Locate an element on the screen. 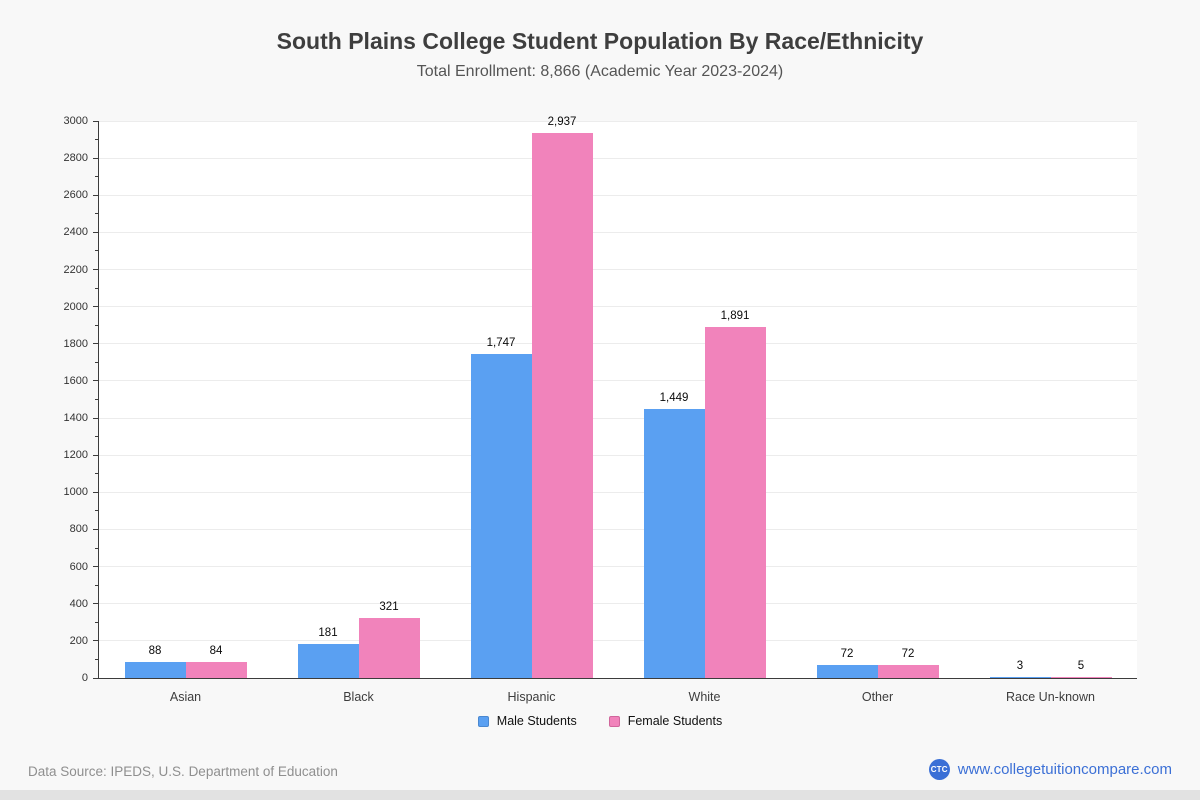 This screenshot has width=1200, height=800. bar-male-white is located at coordinates (674, 543).